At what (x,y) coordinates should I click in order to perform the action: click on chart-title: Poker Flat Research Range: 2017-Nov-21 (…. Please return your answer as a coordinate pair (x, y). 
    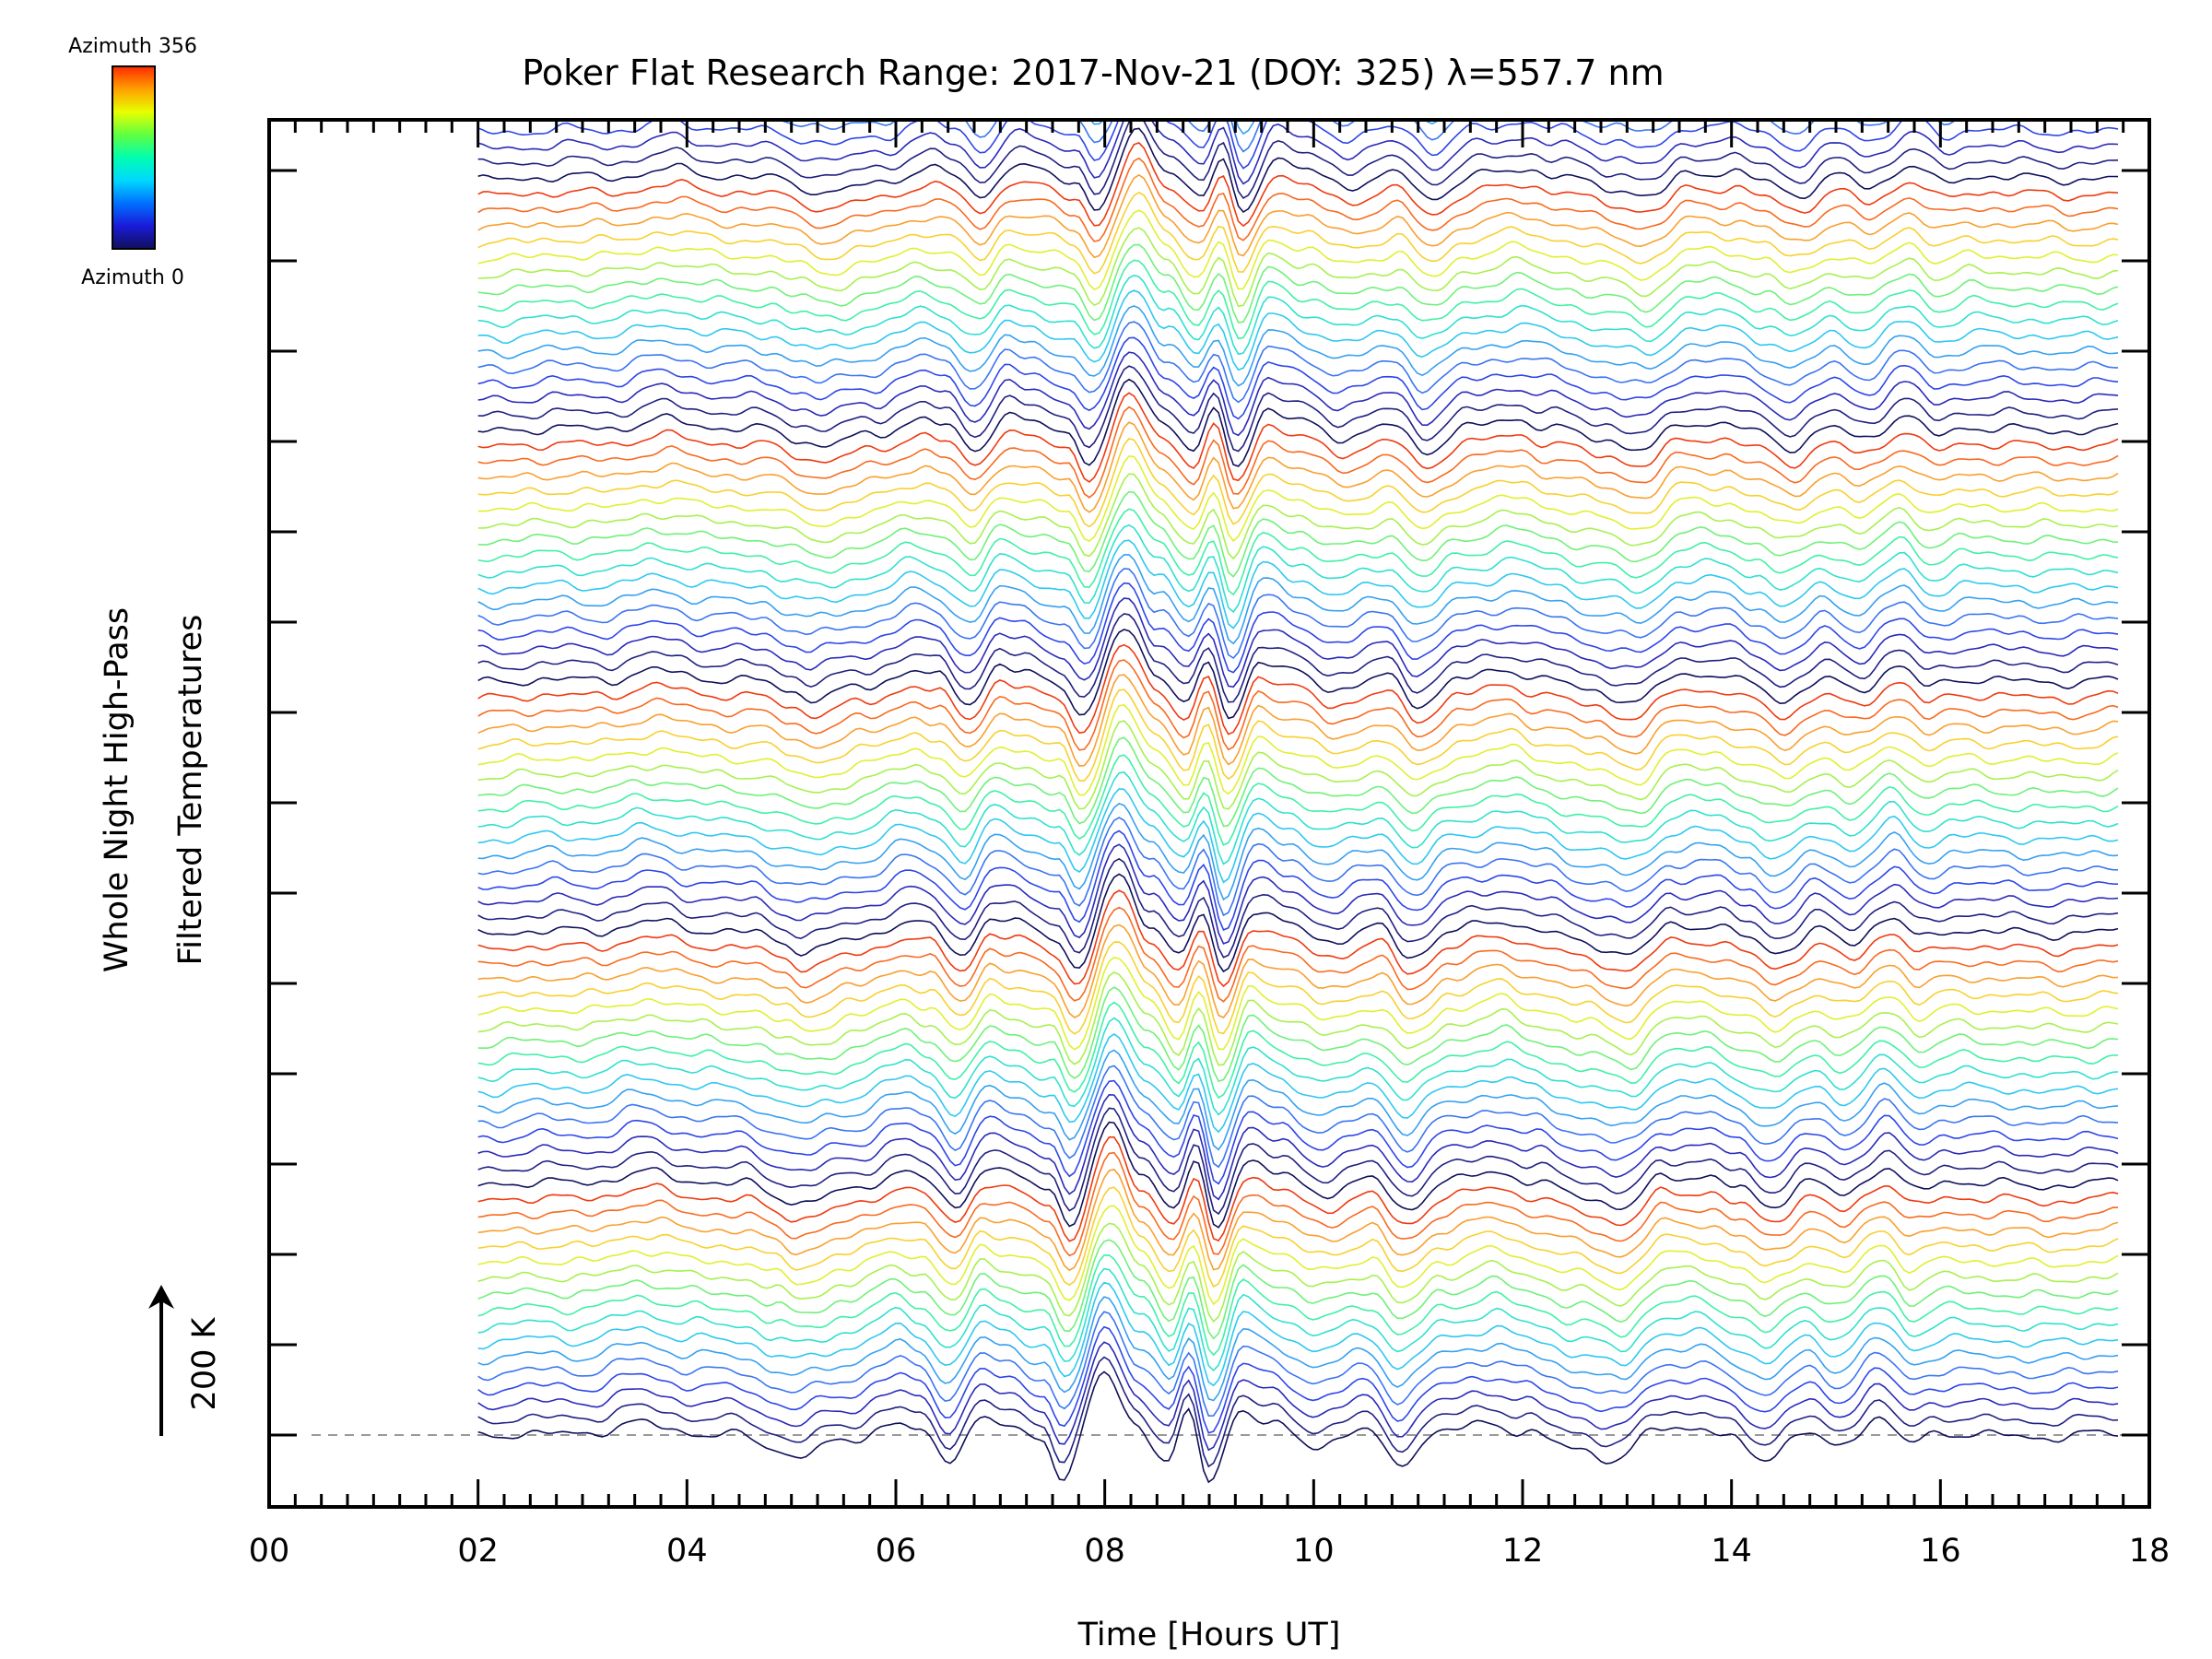
    Looking at the image, I should click on (1093, 73).